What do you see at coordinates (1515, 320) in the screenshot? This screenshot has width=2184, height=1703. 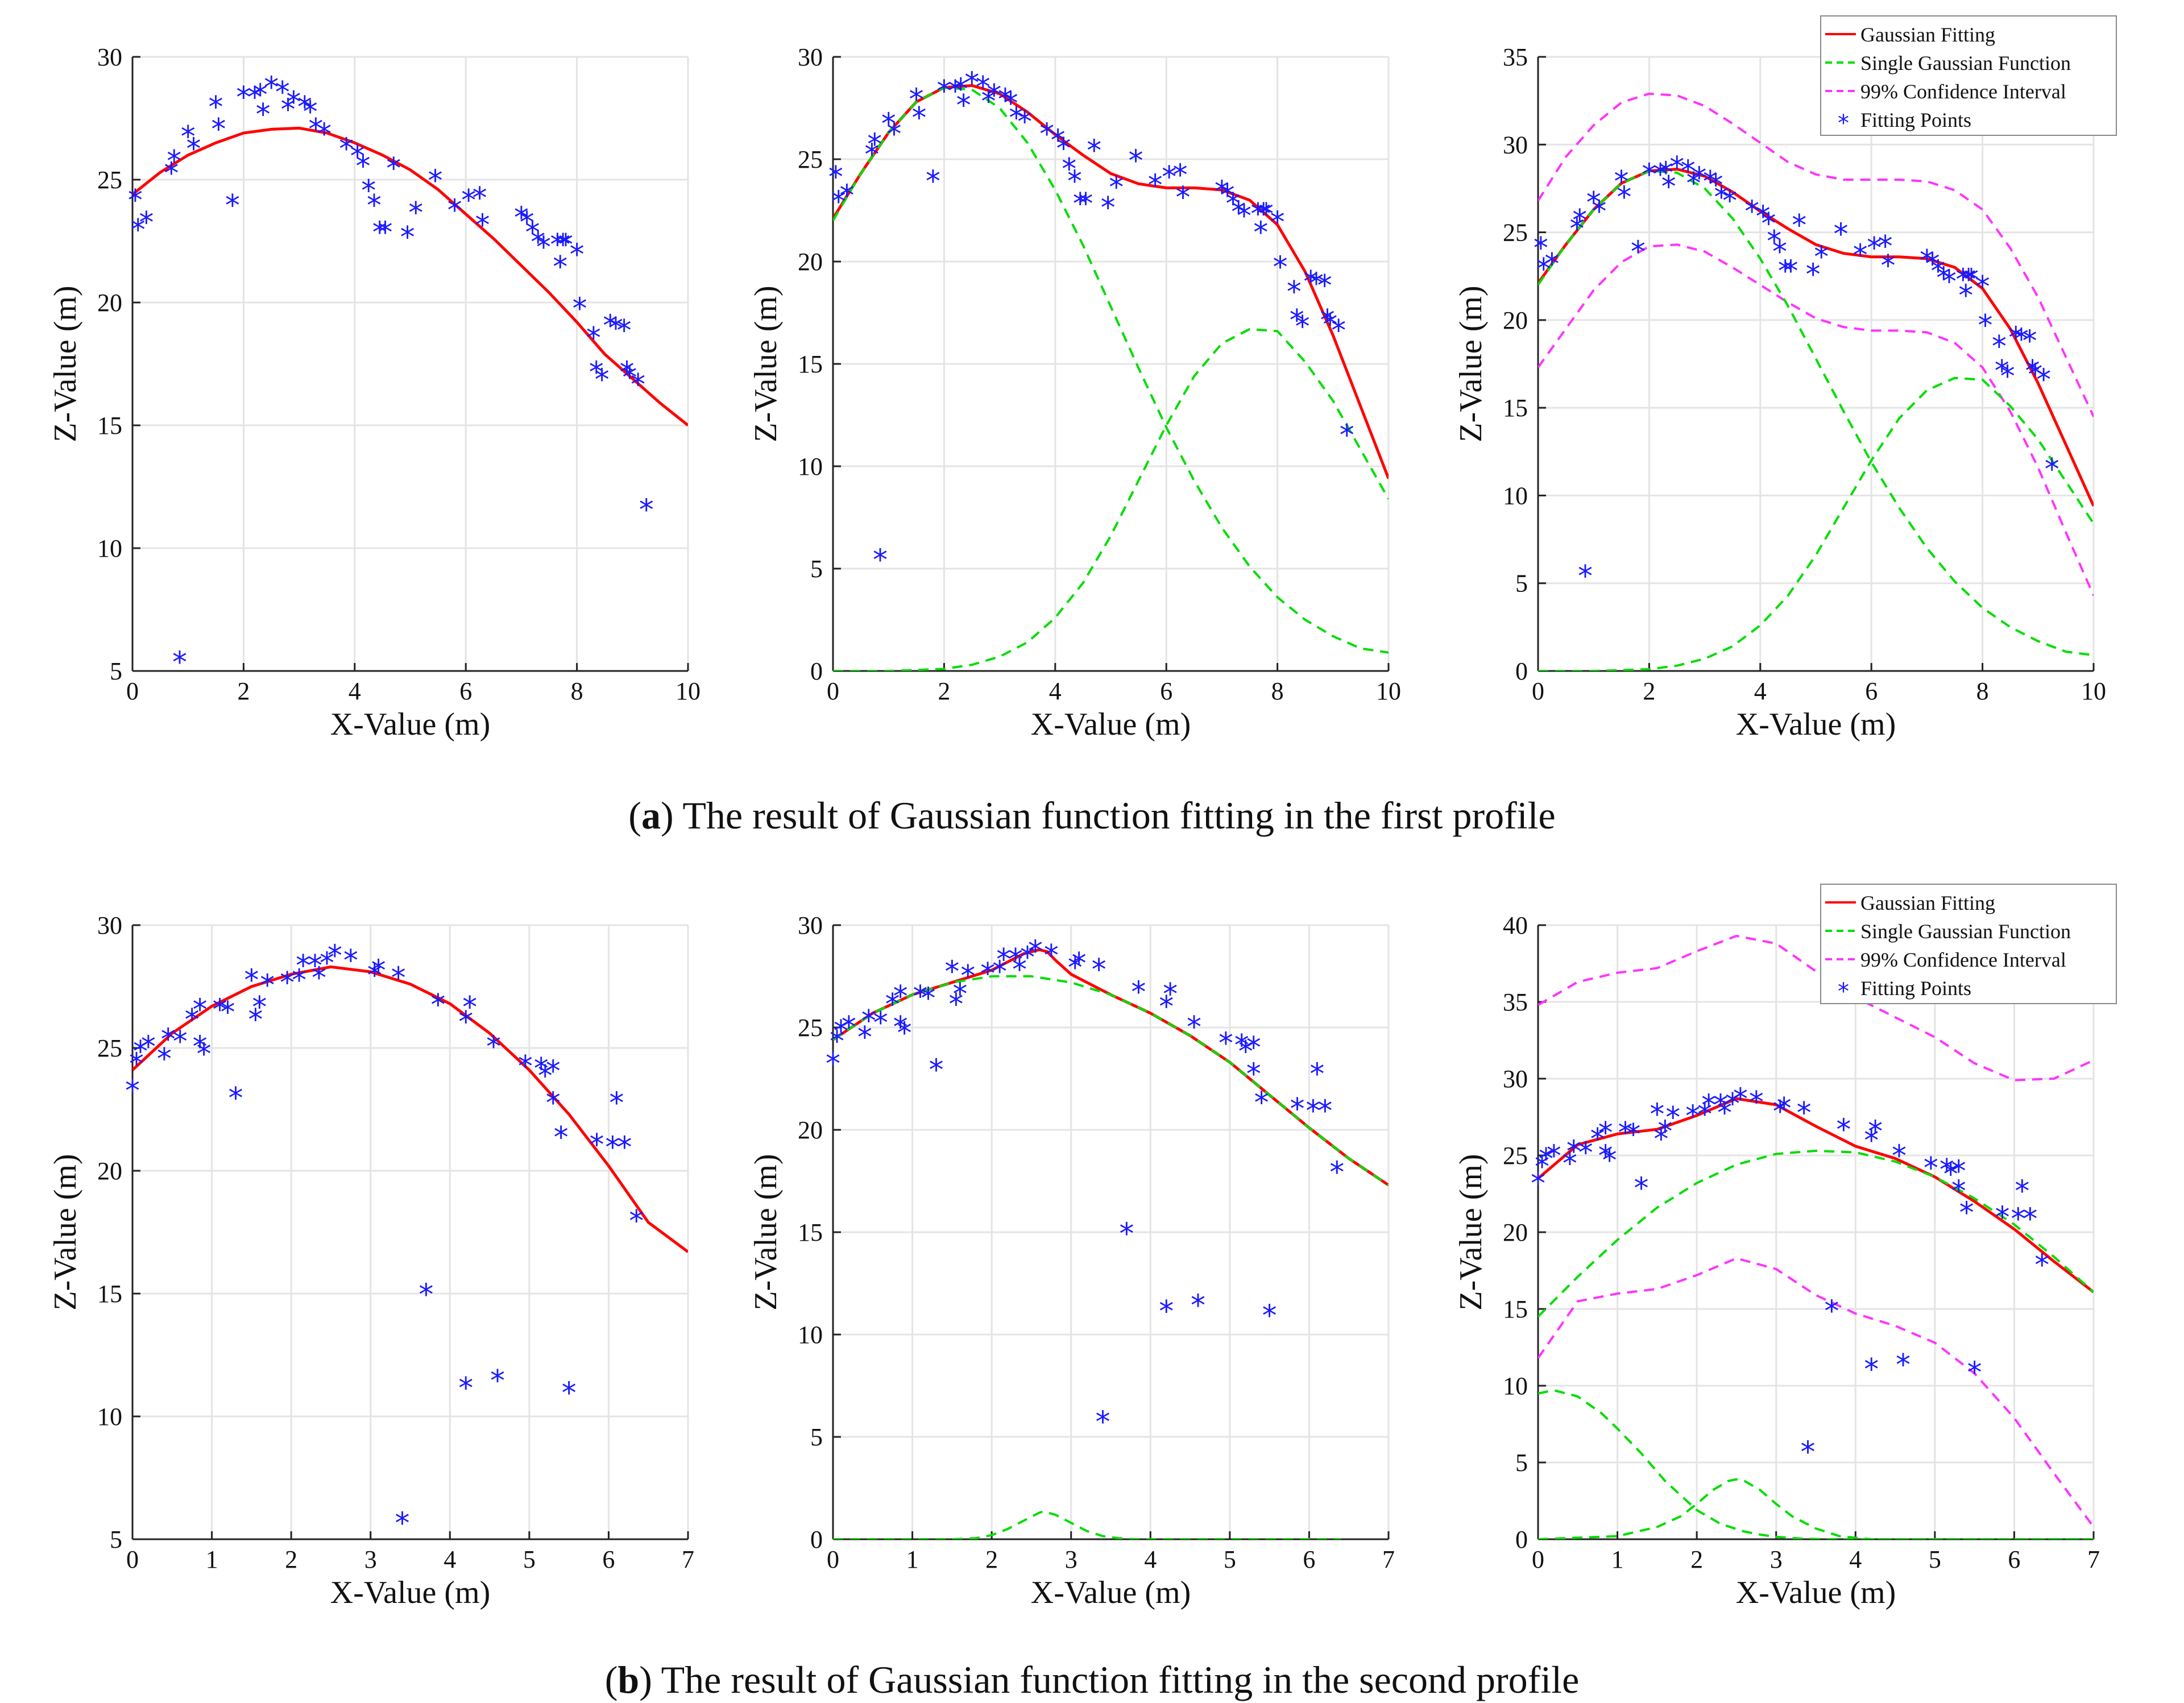 I see `y-tick-label: 20` at bounding box center [1515, 320].